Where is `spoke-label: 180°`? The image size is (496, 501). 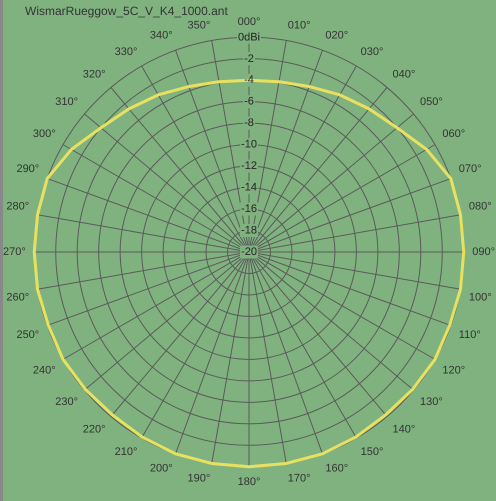
spoke-label: 180° is located at coordinates (249, 482).